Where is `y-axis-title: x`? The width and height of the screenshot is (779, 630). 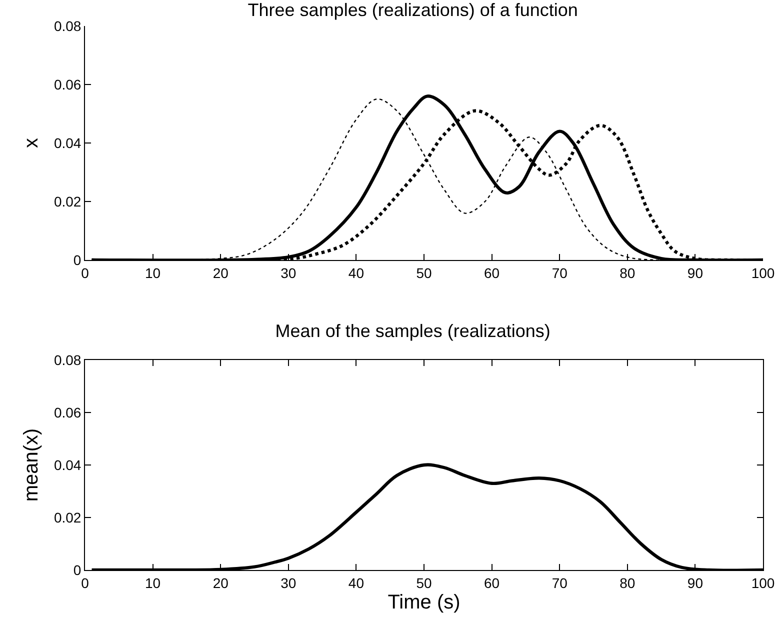 y-axis-title: x is located at coordinates (31, 143).